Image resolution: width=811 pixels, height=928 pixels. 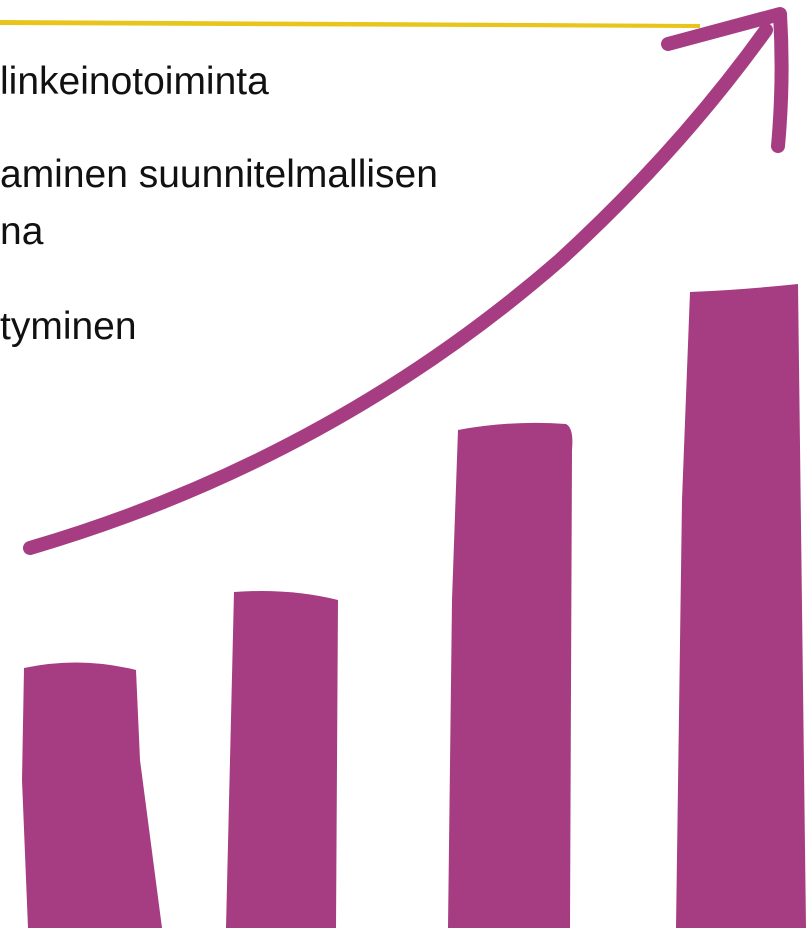 What do you see at coordinates (725, 80) in the screenshot?
I see `arrow-head` at bounding box center [725, 80].